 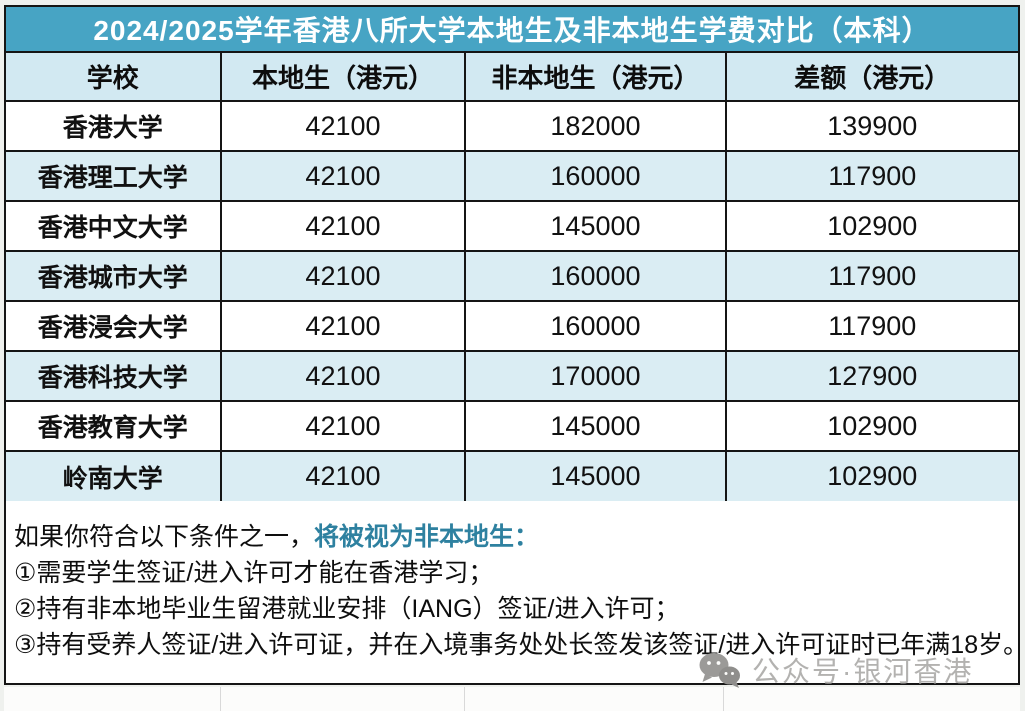 I want to click on table-row: 香港中文大学 42100 145000 102900, so click(x=512, y=226).